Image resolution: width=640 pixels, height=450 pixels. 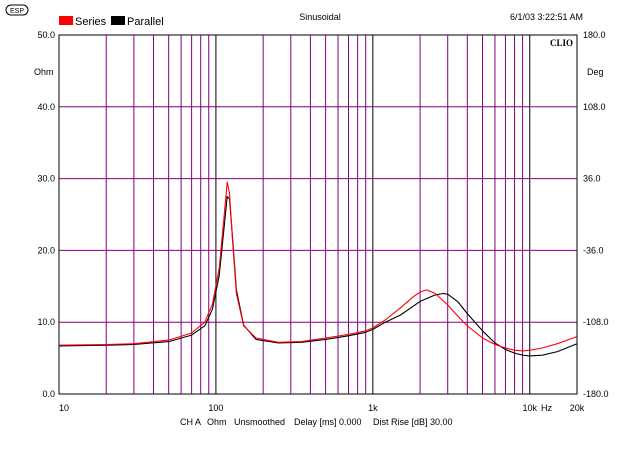 I want to click on y-left-tick-label: 10.0, so click(x=46, y=322).